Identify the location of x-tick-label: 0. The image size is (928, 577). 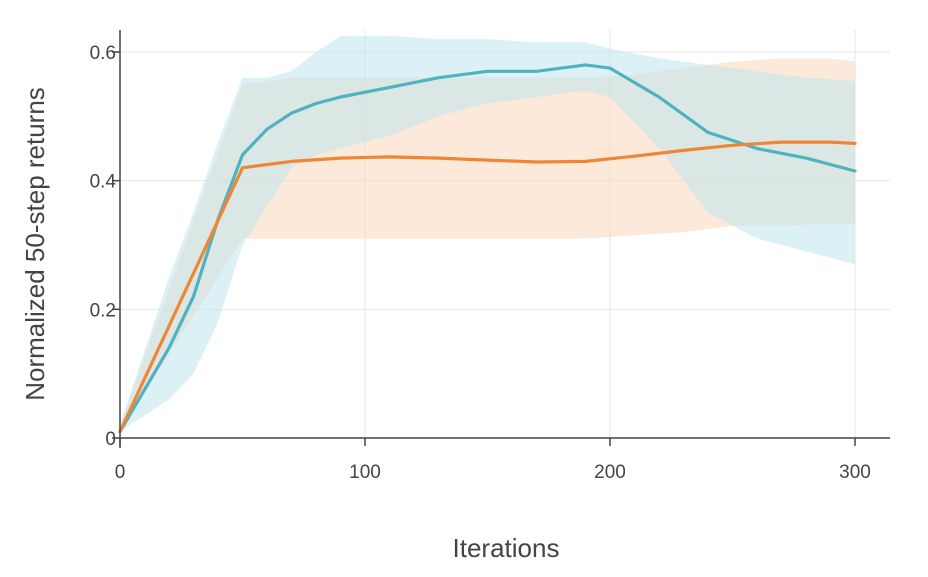
(120, 472).